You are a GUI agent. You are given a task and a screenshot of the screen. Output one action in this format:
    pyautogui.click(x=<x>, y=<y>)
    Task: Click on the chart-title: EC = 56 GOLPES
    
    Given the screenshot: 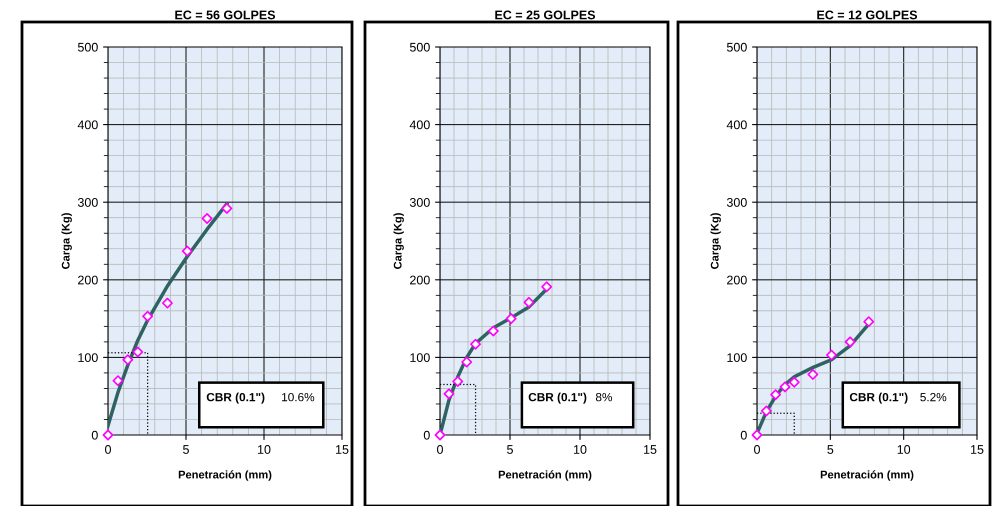 What is the action you would take?
    pyautogui.click(x=225, y=15)
    